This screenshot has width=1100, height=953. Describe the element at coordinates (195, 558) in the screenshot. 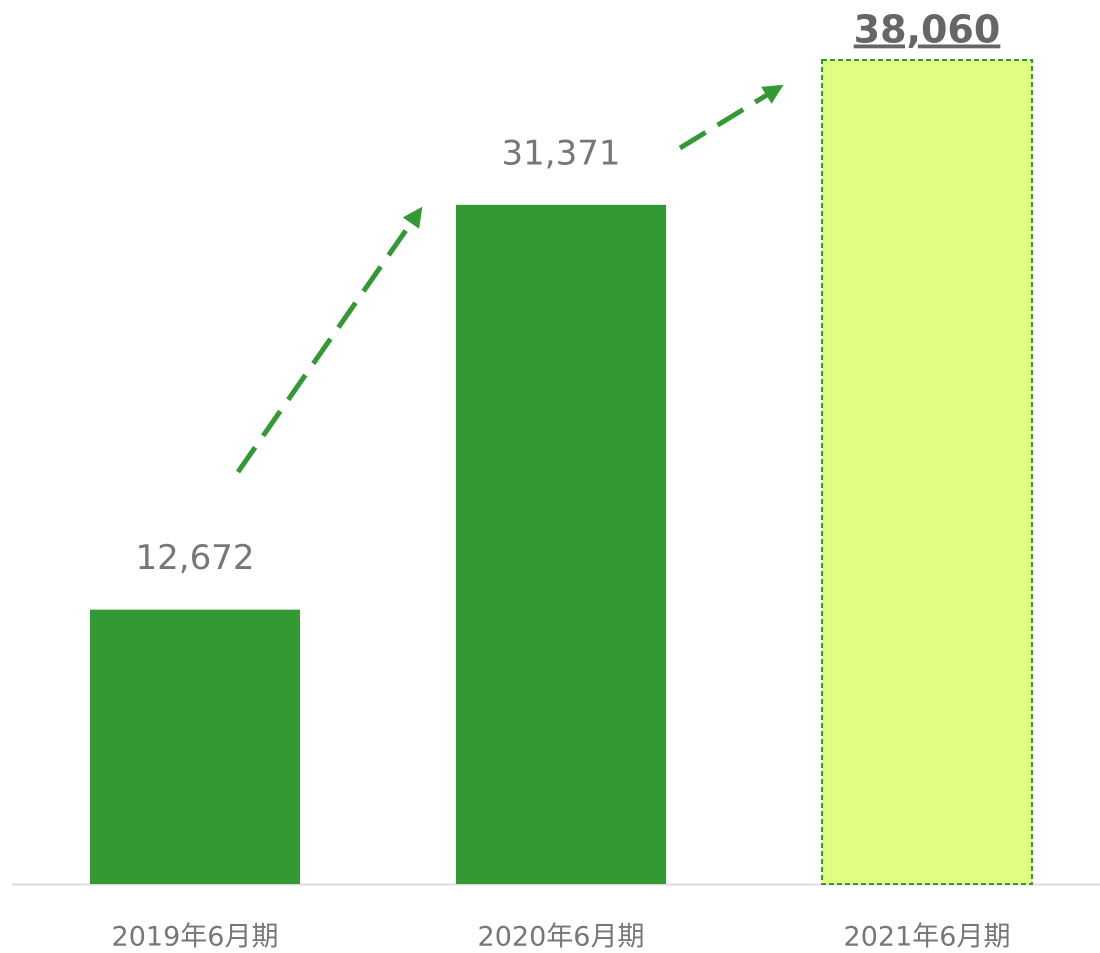

I see `value-label: 12,672` at that location.